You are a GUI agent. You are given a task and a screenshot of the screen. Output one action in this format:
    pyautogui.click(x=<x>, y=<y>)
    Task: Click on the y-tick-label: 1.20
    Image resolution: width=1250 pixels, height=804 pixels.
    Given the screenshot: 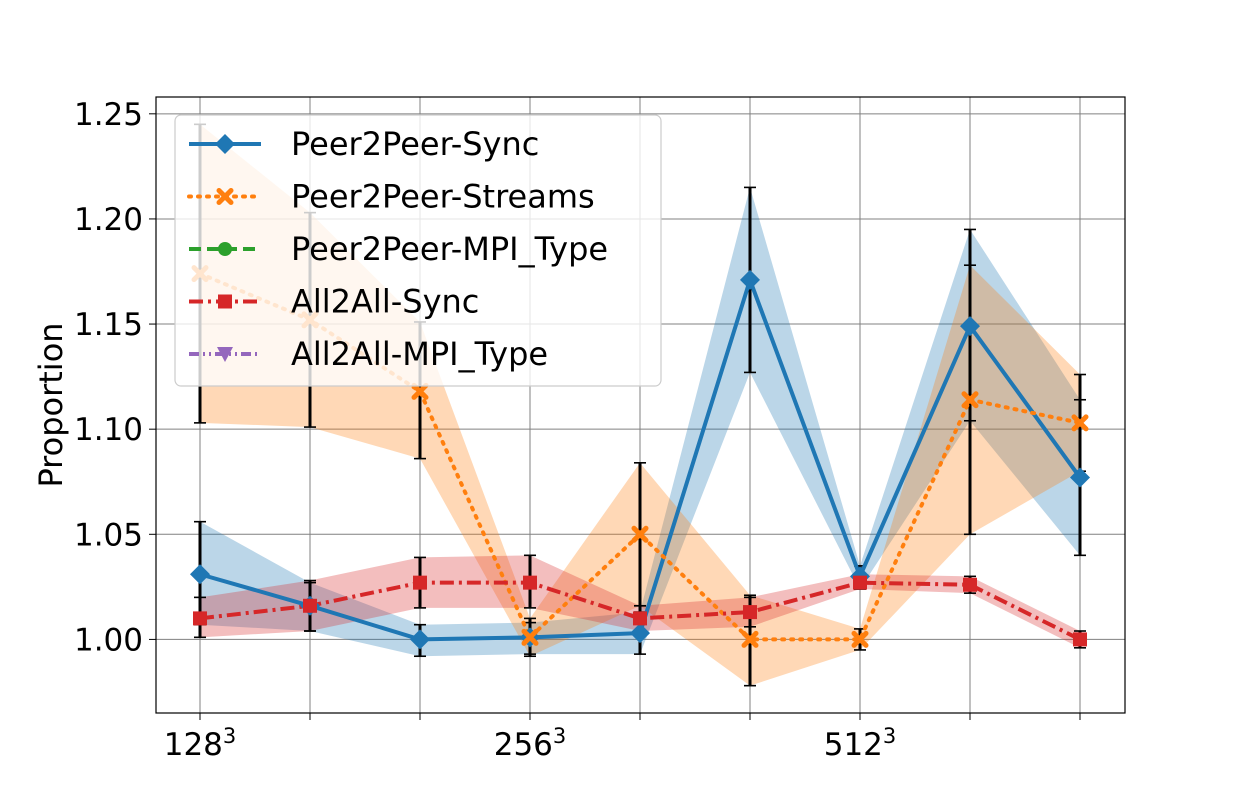 What is the action you would take?
    pyautogui.click(x=108, y=220)
    